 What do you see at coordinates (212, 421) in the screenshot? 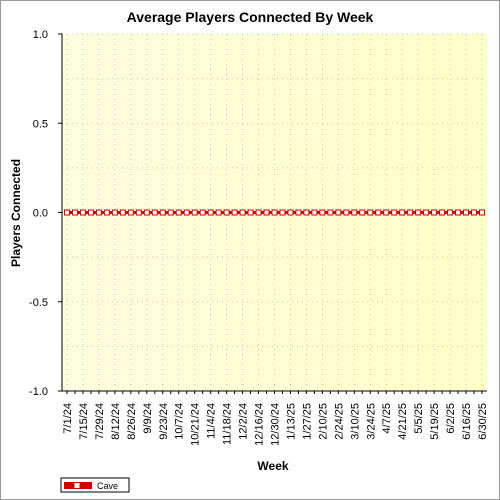
I see `x-tick-label: 11/4/24` at bounding box center [212, 421].